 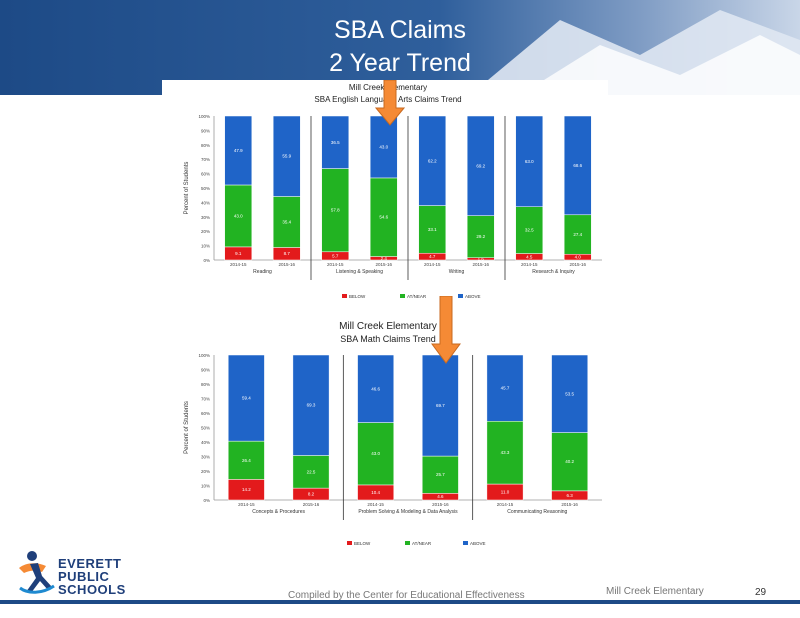 What do you see at coordinates (375, 492) in the screenshot?
I see `data-label: 10.4` at bounding box center [375, 492].